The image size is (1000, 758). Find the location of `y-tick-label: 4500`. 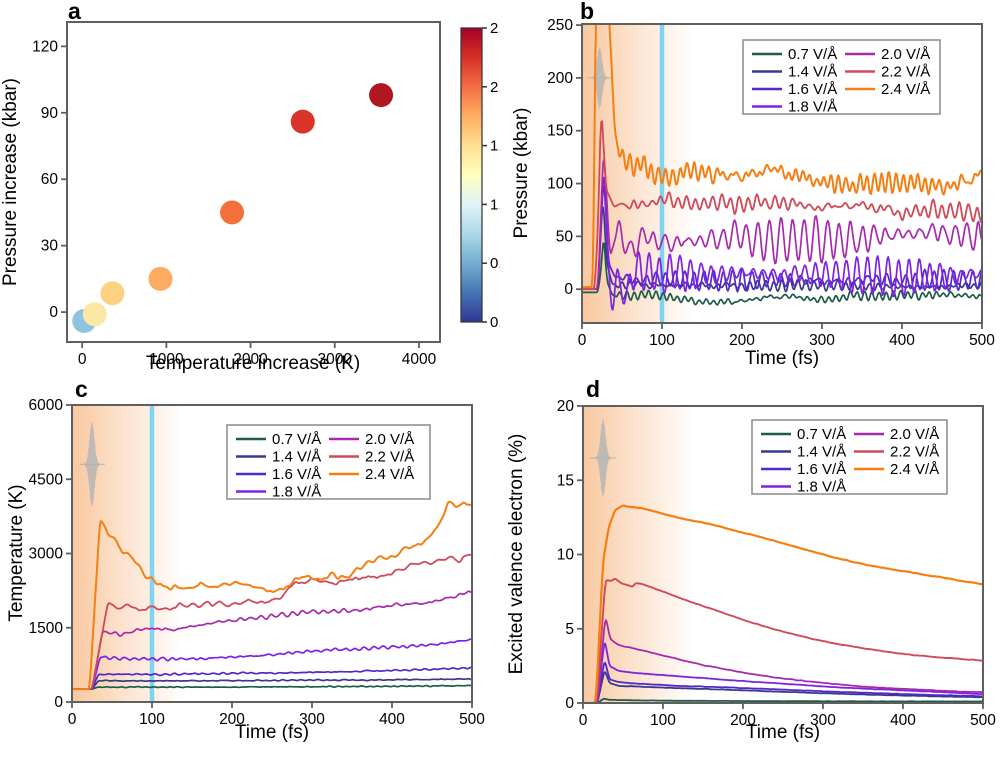

y-tick-label: 4500 is located at coordinates (46, 479).